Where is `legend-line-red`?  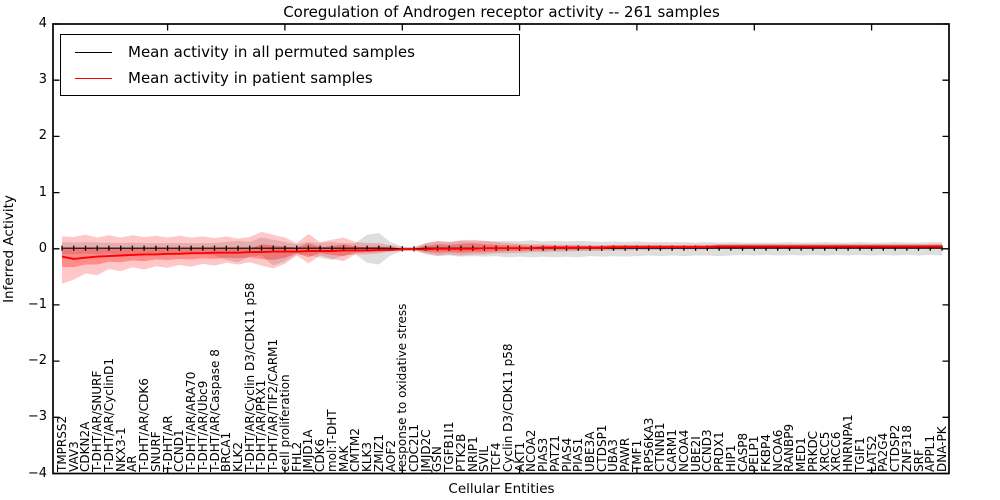
legend-line-red is located at coordinates (93, 78).